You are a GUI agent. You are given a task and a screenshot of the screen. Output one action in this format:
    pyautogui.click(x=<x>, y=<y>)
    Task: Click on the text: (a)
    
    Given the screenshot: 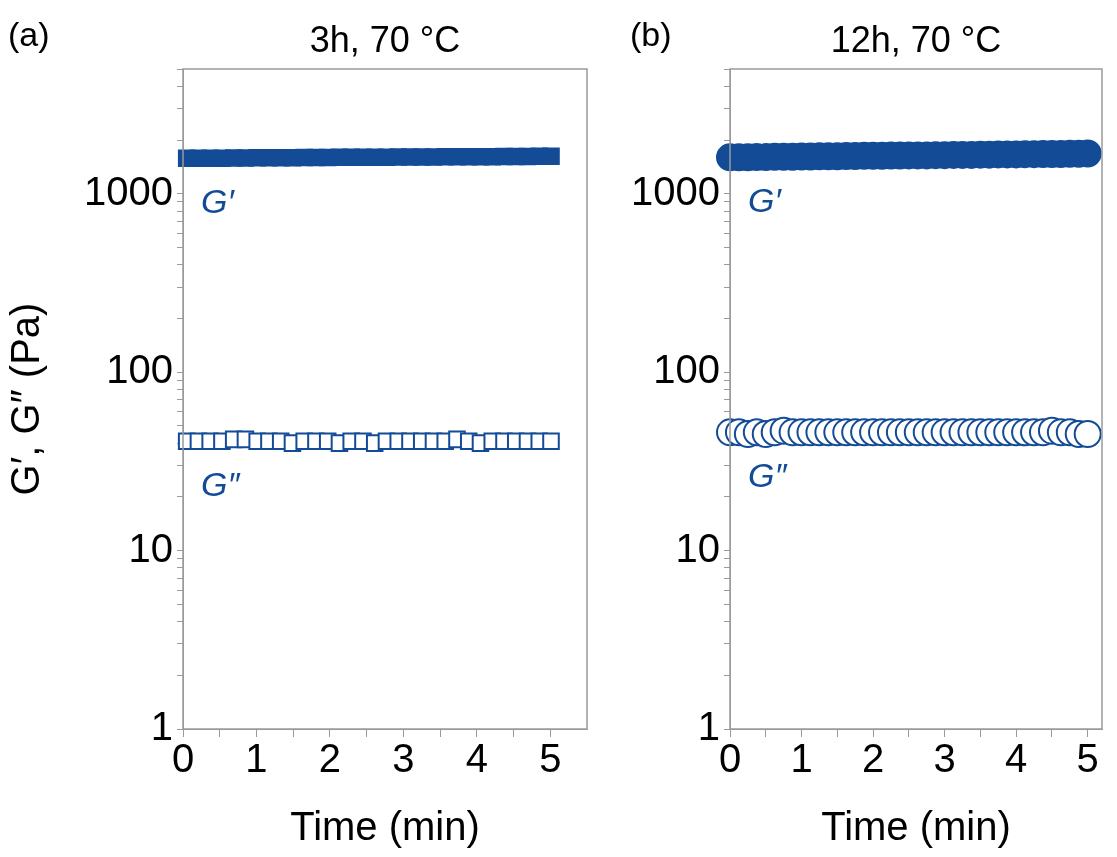 What is the action you would take?
    pyautogui.click(x=29, y=34)
    